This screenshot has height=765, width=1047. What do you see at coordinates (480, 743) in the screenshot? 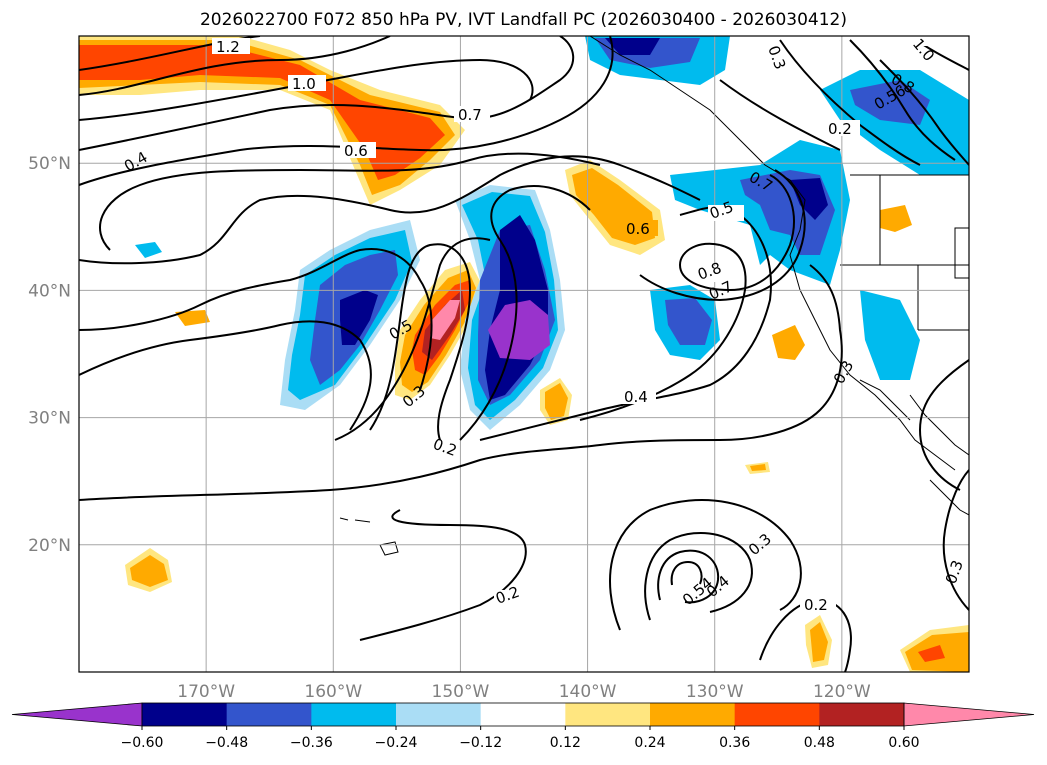
I see `colorbar-tick-label: −0.12` at bounding box center [480, 743].